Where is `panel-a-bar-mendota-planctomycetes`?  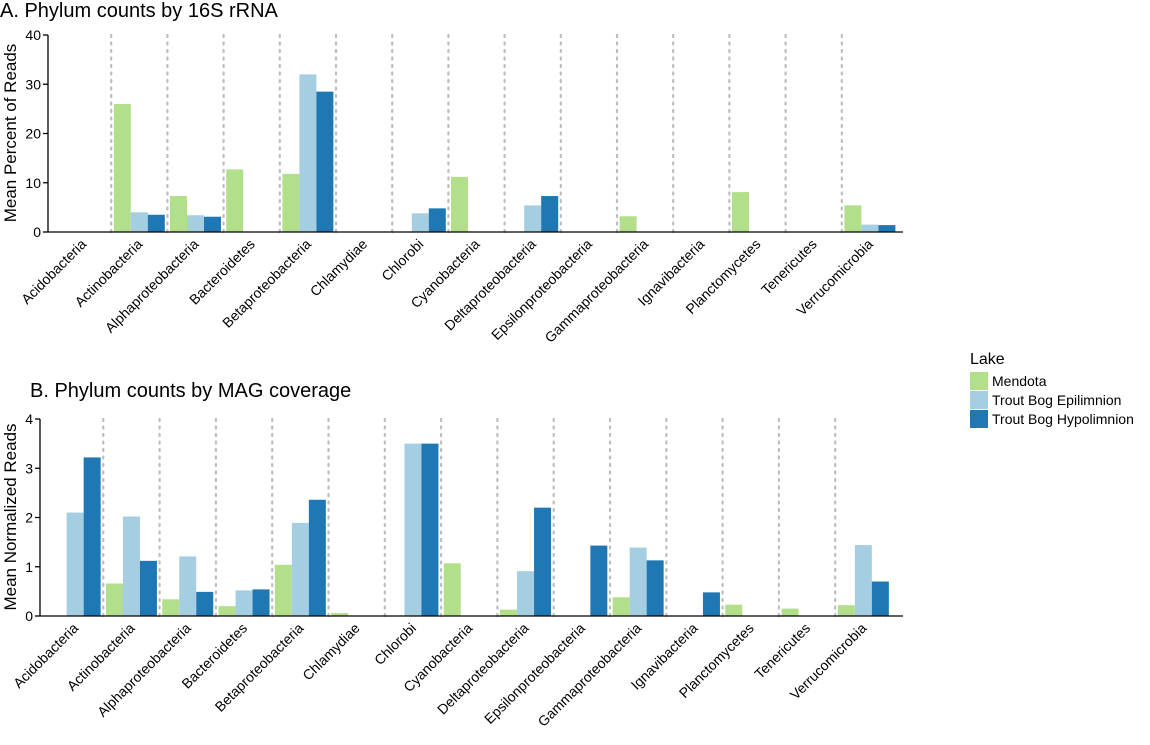 panel-a-bar-mendota-planctomycetes is located at coordinates (740, 212).